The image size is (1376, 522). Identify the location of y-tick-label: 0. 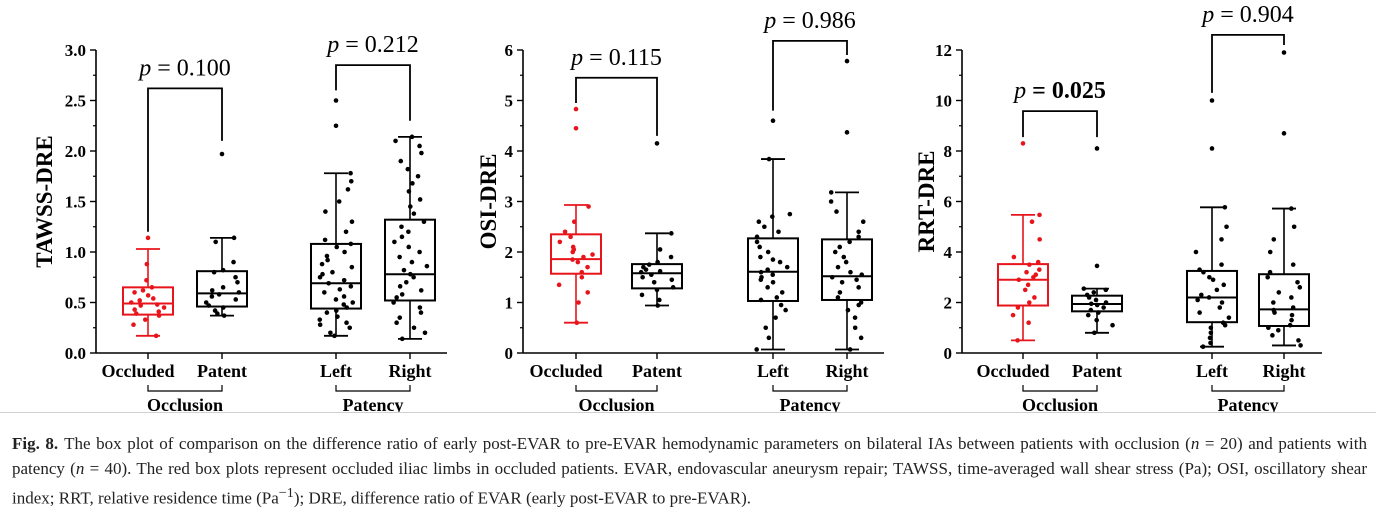
(948, 353).